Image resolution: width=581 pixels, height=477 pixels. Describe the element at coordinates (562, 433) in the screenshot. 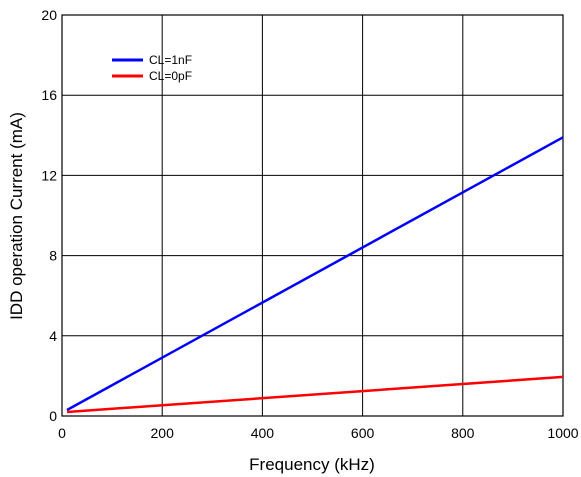

I see `x-tick-label: 1000` at that location.